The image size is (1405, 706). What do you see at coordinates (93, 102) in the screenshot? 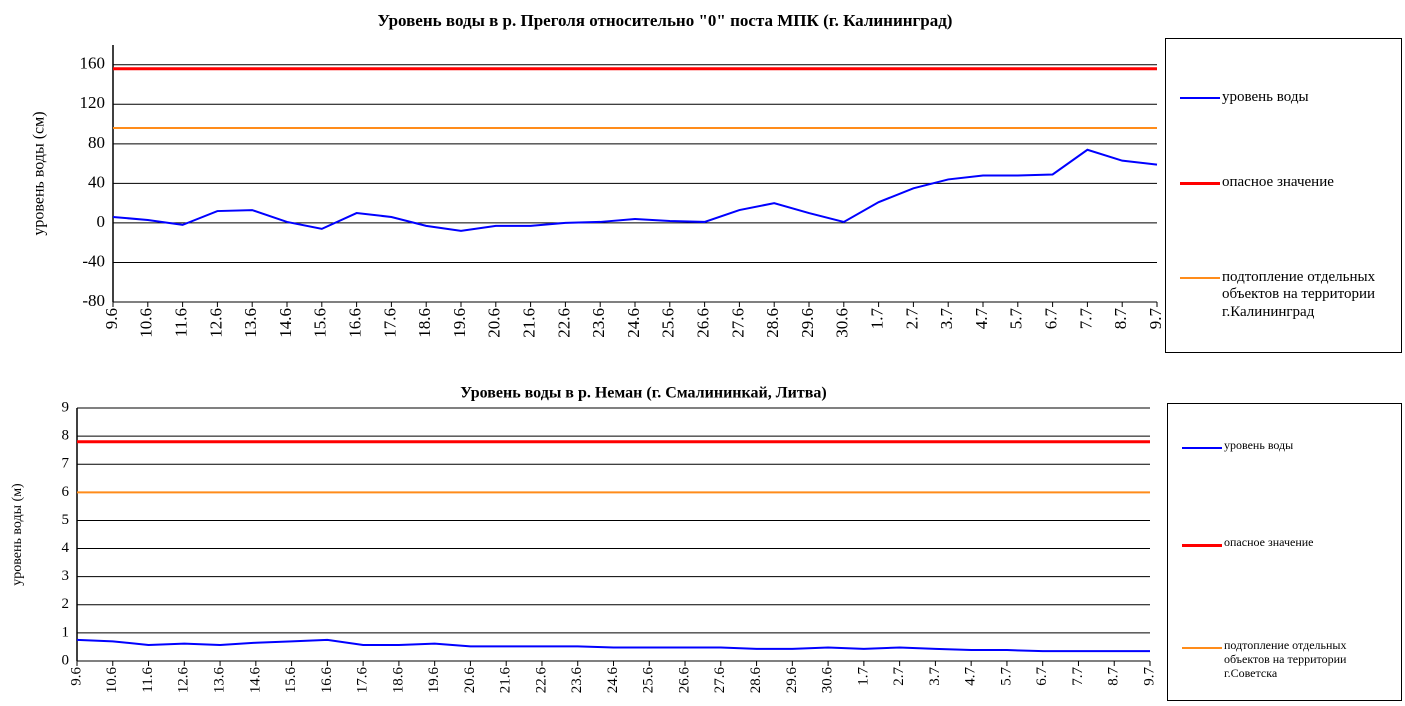
I see `y-tick-label: 120` at bounding box center [93, 102].